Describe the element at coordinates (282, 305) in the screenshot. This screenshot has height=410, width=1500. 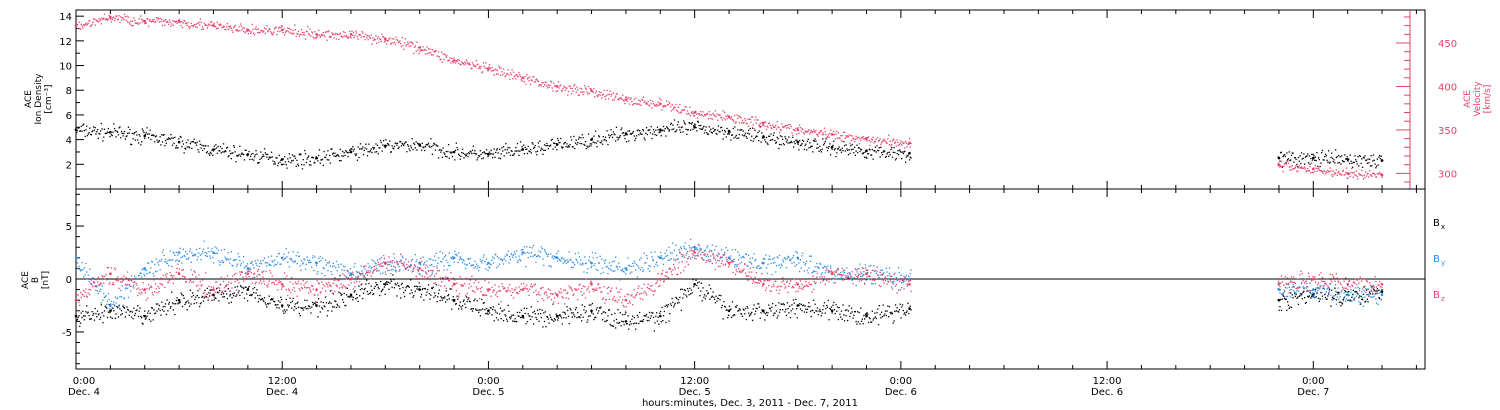
I see `bx-series-point` at that location.